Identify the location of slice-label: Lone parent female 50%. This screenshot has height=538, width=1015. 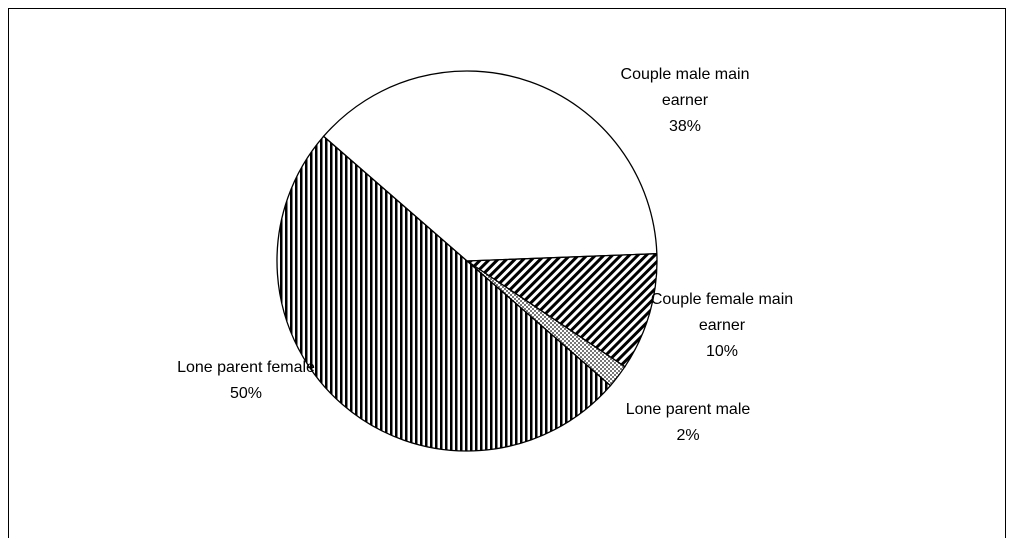
(246, 381).